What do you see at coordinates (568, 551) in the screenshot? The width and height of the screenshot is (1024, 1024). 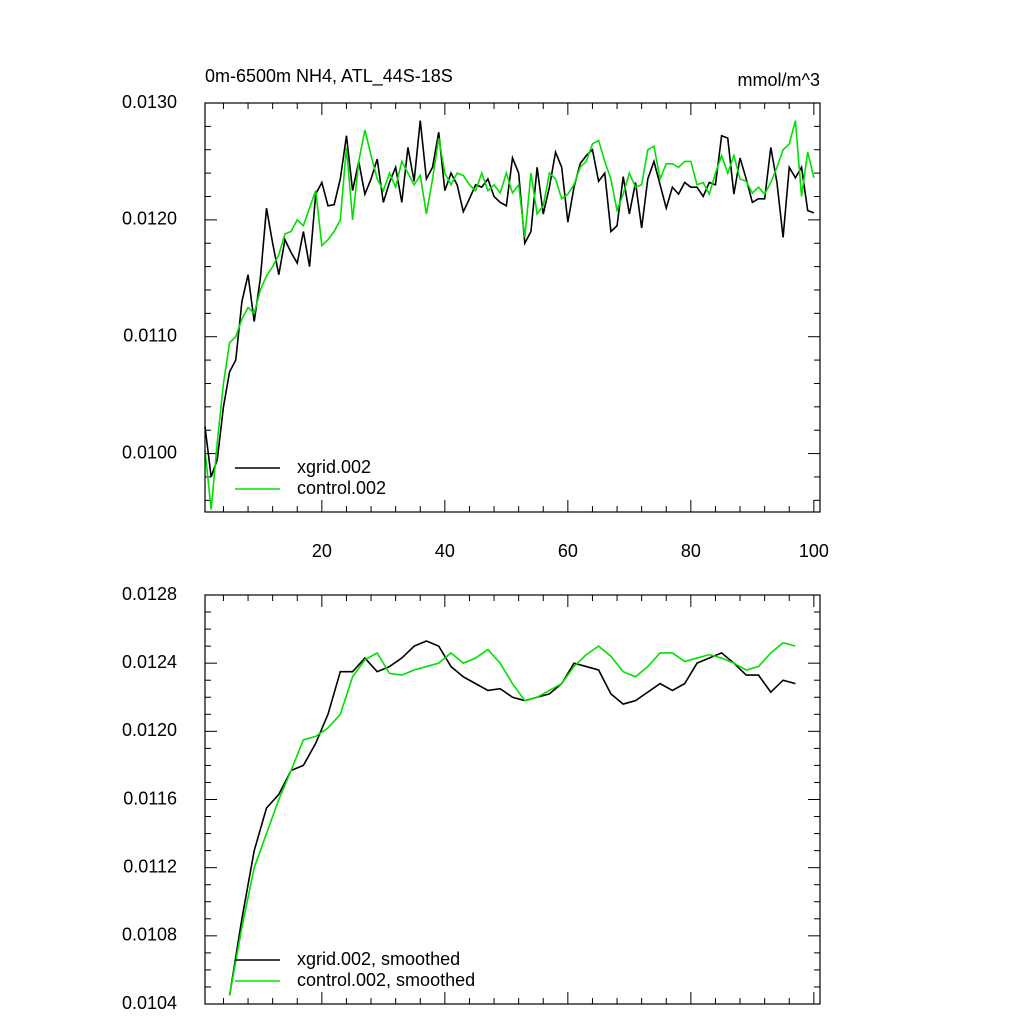 I see `x-tick-label: 60` at bounding box center [568, 551].